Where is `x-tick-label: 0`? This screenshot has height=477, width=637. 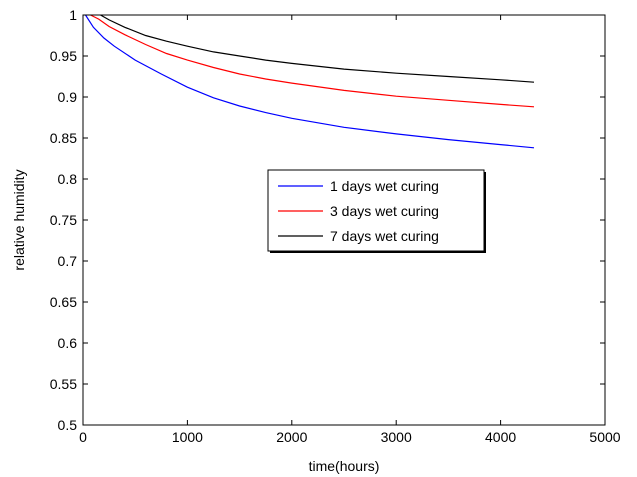 x-tick-label: 0 is located at coordinates (83, 437).